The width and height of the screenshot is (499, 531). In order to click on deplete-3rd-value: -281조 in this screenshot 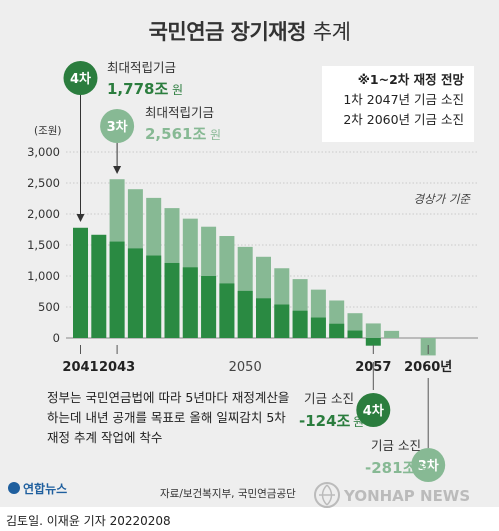, I will do `click(391, 468)`.